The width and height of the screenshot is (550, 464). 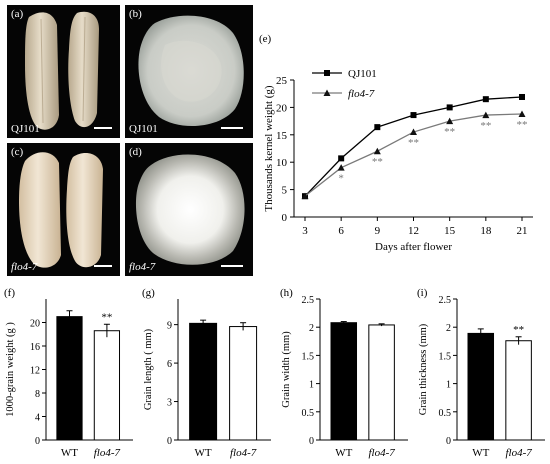 What do you see at coordinates (17, 14) in the screenshot?
I see `panel-letter: (a)` at bounding box center [17, 14].